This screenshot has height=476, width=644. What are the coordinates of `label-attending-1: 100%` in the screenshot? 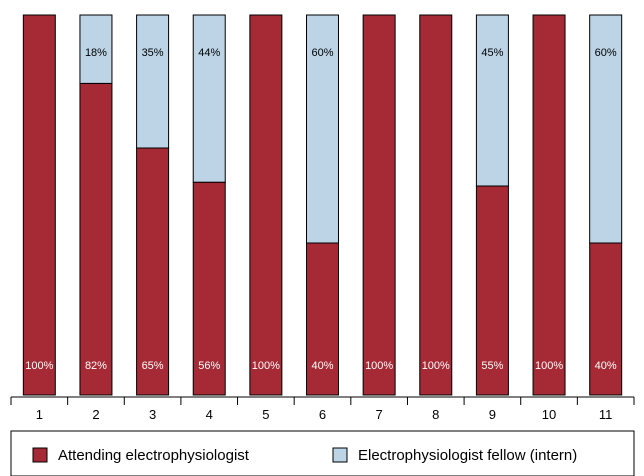 It's located at (39, 366).